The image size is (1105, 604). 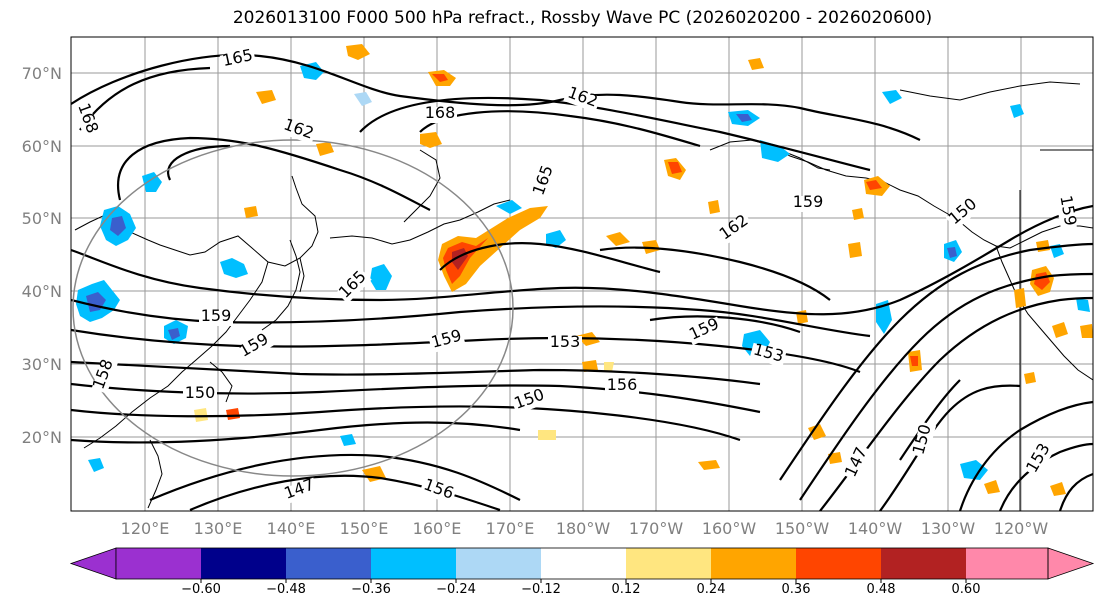 What do you see at coordinates (802, 528) in the screenshot?
I see `longitude-label: 150°W` at bounding box center [802, 528].